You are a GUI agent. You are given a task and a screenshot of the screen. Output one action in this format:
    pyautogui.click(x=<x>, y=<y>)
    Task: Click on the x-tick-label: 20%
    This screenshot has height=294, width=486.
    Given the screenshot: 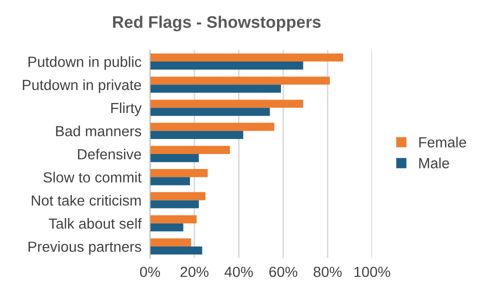 What is the action you would take?
    pyautogui.click(x=194, y=272)
    